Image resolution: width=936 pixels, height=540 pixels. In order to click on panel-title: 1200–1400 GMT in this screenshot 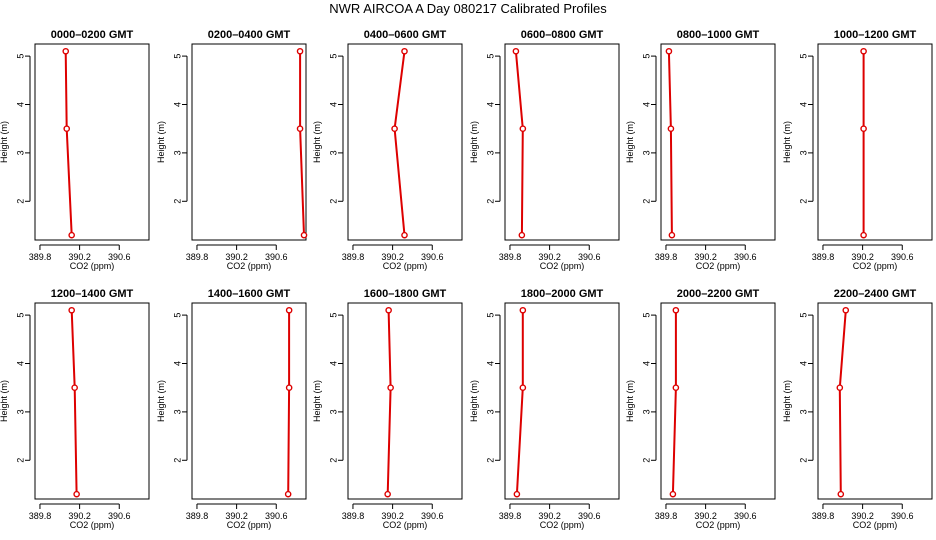, I will do `click(92, 294)`.